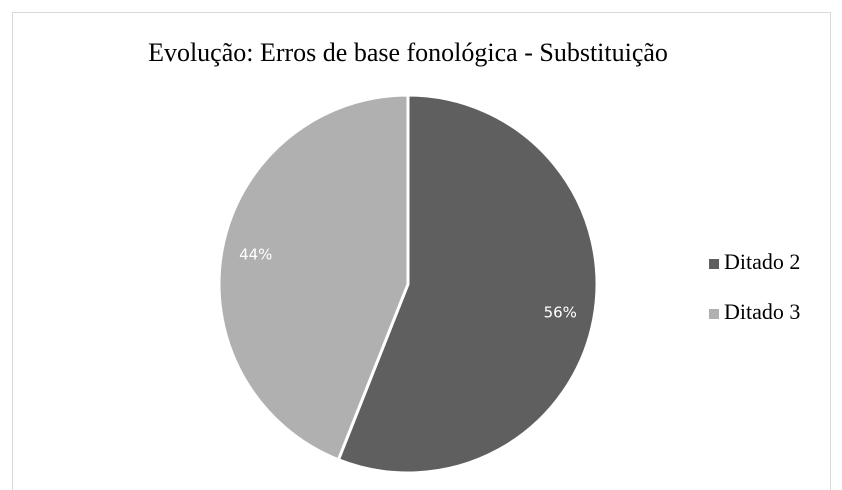 This screenshot has height=490, width=842. What do you see at coordinates (560, 313) in the screenshot?
I see `data-label: 56%` at bounding box center [560, 313].